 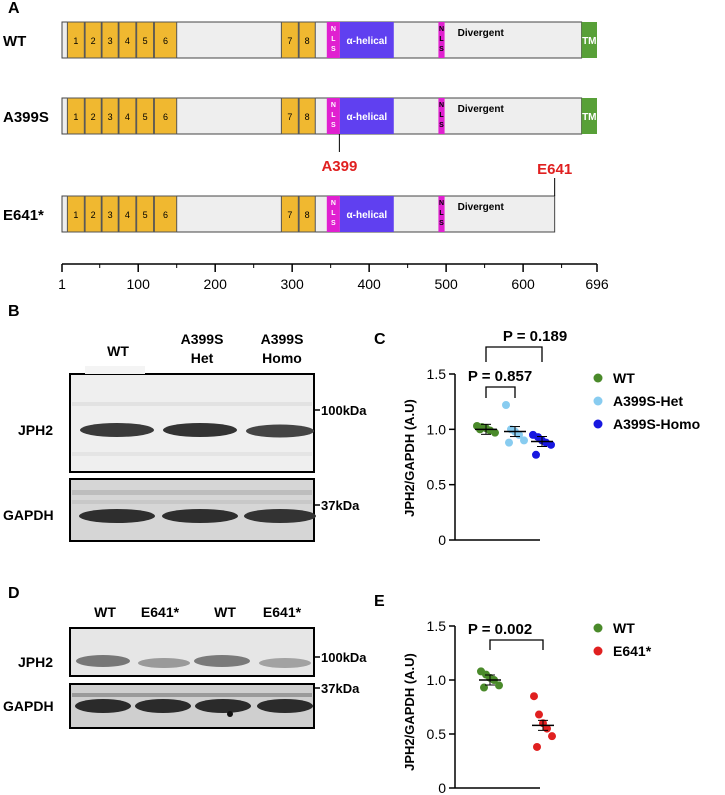 What do you see at coordinates (437, 429) in the screenshot?
I see `y-tick-label: 1.0` at bounding box center [437, 429].